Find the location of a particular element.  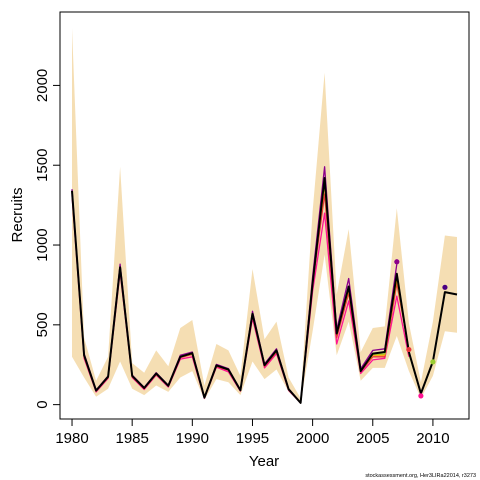

x-tick-label-0: 1980 is located at coordinates (71, 438).